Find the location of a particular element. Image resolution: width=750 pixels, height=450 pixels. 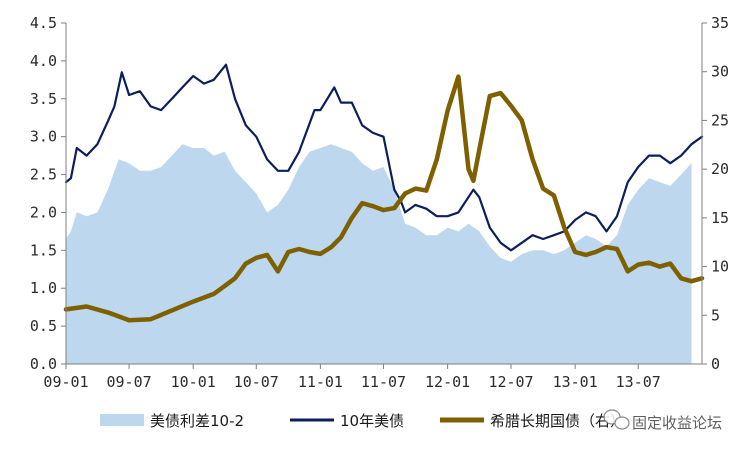

legend-swatch-spread is located at coordinates (122, 420).